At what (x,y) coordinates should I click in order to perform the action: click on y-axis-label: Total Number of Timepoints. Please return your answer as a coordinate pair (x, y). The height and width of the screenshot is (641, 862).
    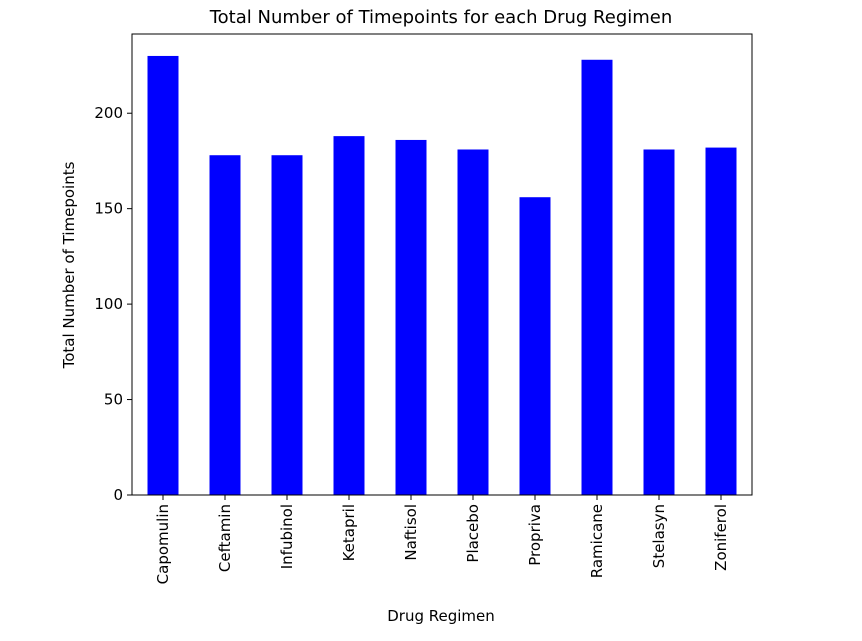
    Looking at the image, I should click on (69, 265).